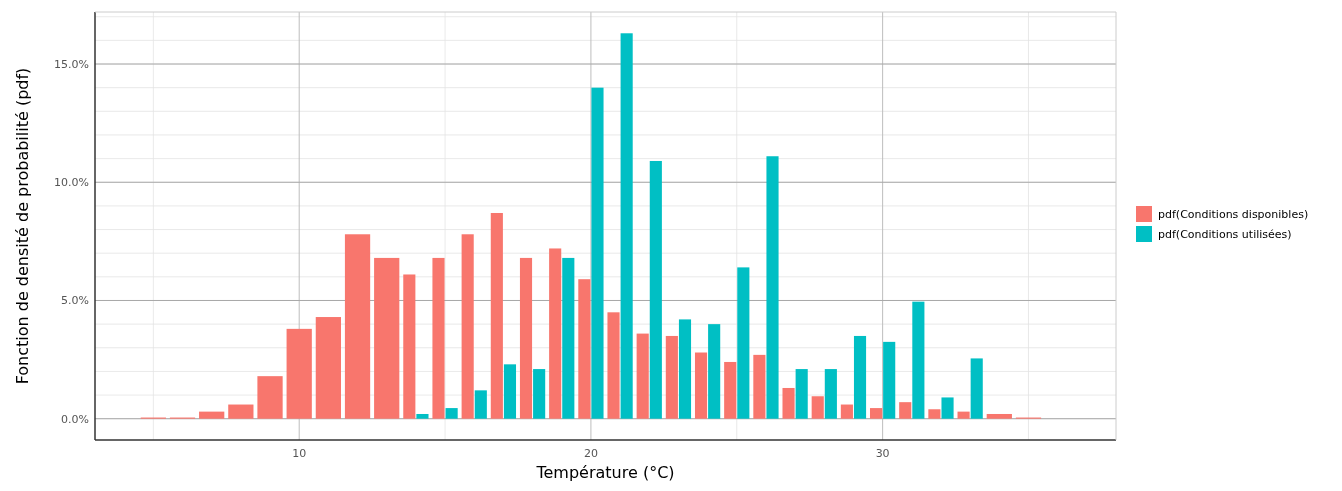 The height and width of the screenshot is (491, 1342). What do you see at coordinates (299, 453) in the screenshot?
I see `x-tick-label: 10` at bounding box center [299, 453].